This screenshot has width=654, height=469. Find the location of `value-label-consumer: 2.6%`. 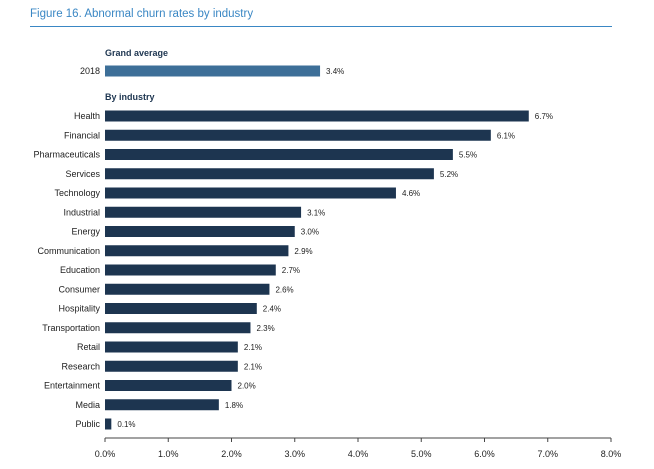

value-label-consumer: 2.6% is located at coordinates (284, 289).